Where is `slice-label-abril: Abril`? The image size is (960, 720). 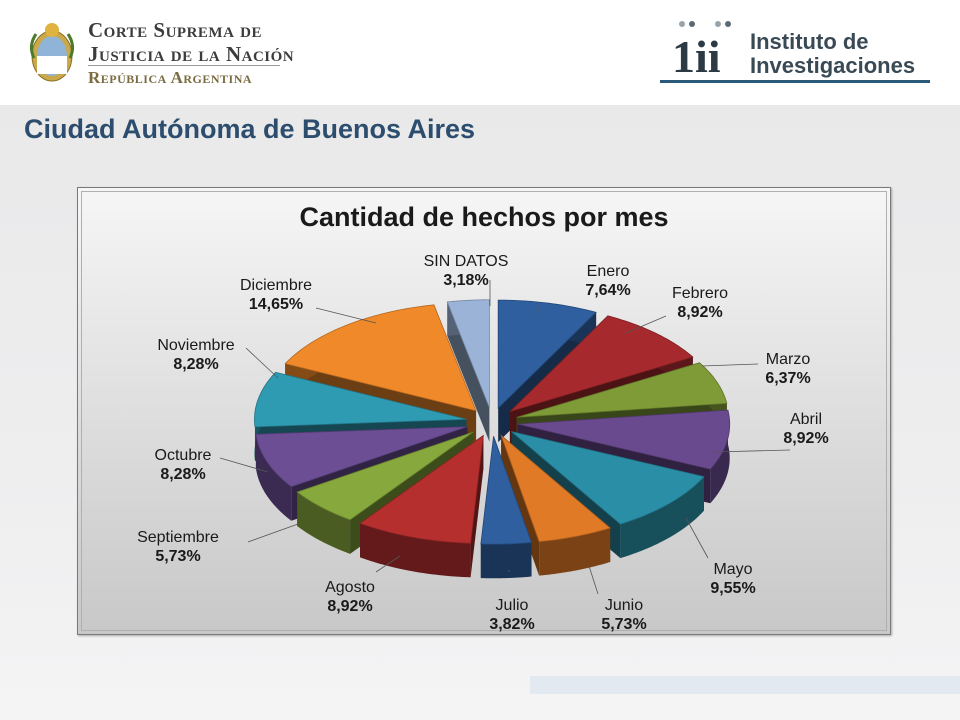 slice-label-abril: Abril is located at coordinates (806, 419).